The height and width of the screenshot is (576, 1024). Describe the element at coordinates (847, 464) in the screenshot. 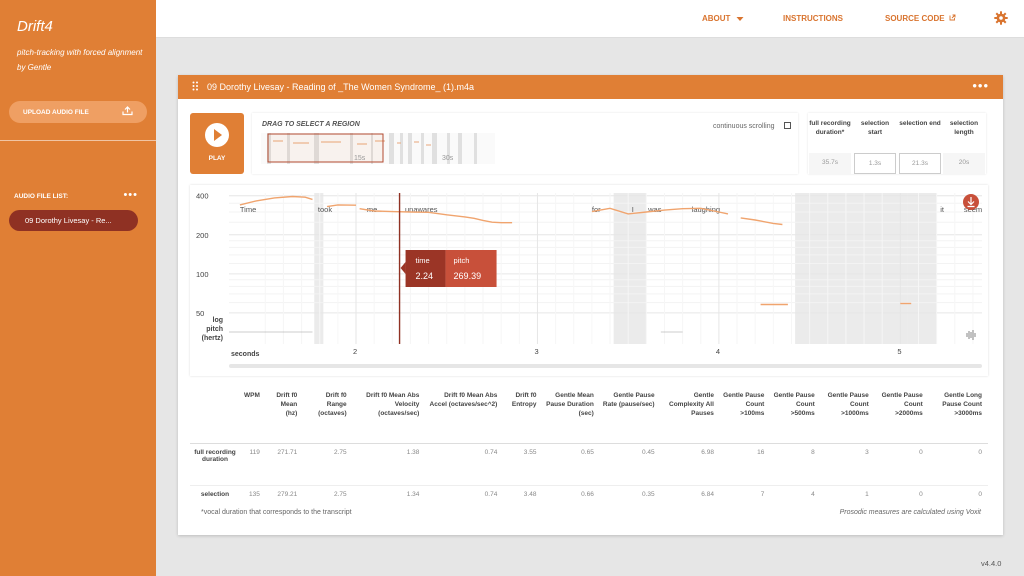

I see `table-cell: 3` at that location.